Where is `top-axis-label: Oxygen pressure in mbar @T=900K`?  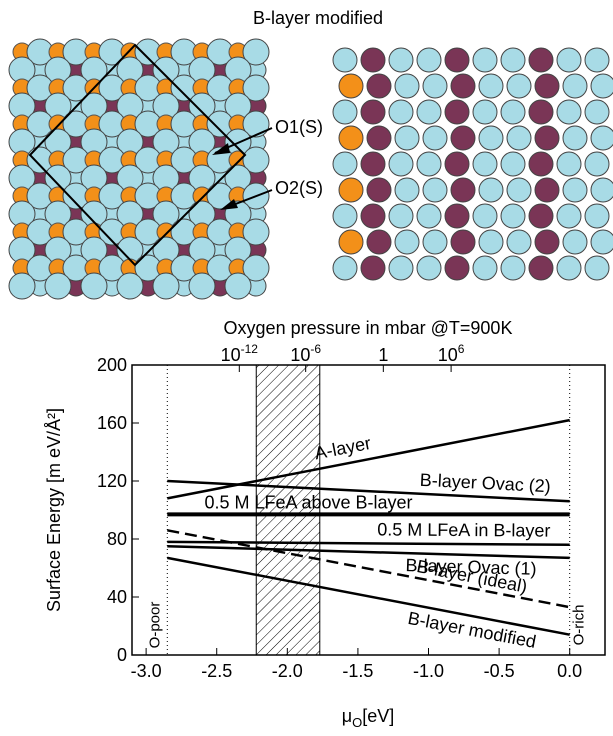
top-axis-label: Oxygen pressure in mbar @T=900K is located at coordinates (368, 328).